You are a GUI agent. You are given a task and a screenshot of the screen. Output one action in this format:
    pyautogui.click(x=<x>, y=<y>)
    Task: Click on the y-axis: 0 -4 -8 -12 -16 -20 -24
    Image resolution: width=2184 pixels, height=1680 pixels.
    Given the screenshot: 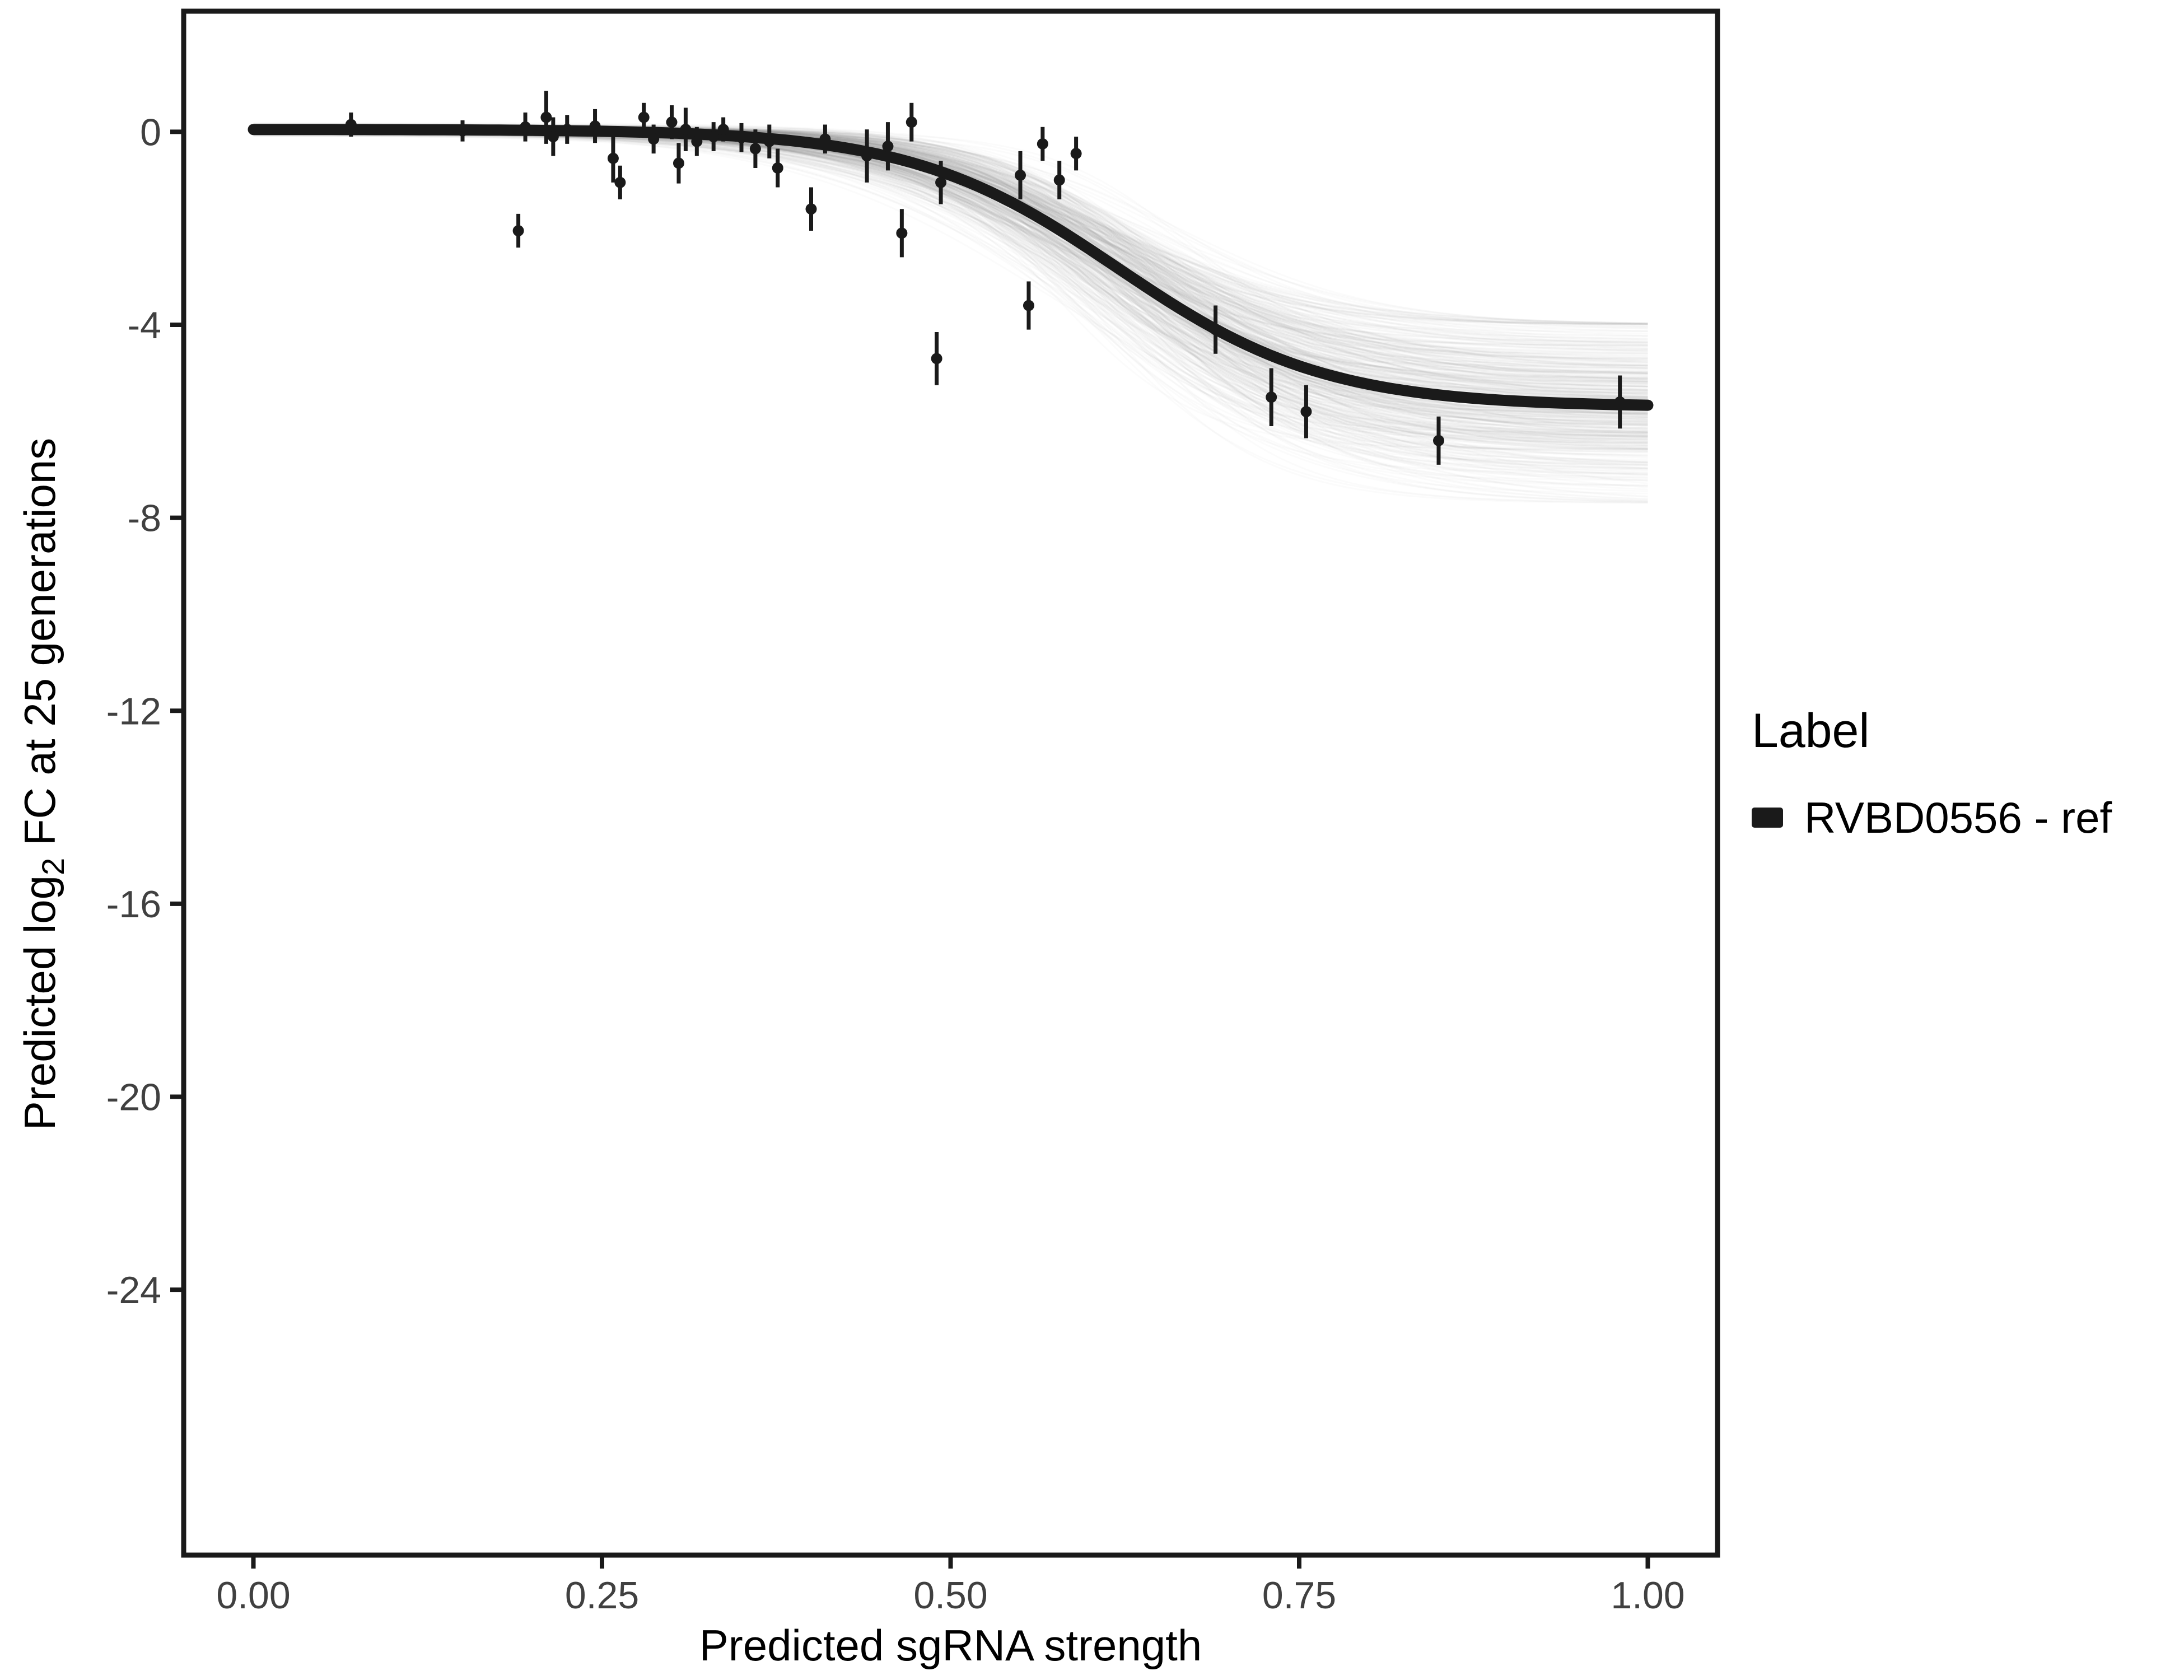 What is the action you would take?
    pyautogui.click(x=145, y=712)
    